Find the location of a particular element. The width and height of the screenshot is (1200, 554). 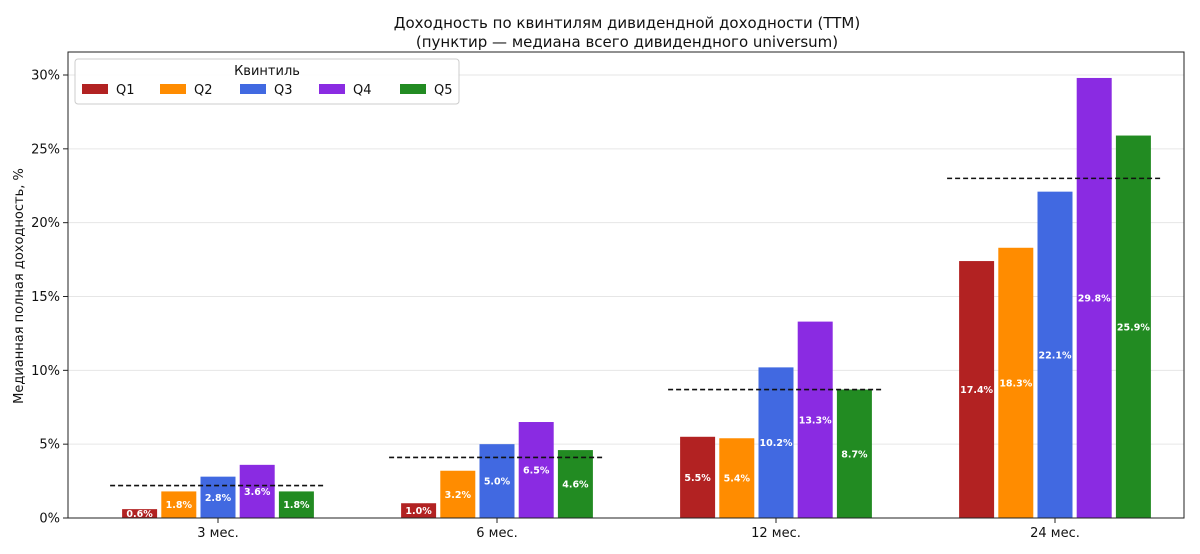

y-axis-label: Медианная полная доходность, % is located at coordinates (19, 286).